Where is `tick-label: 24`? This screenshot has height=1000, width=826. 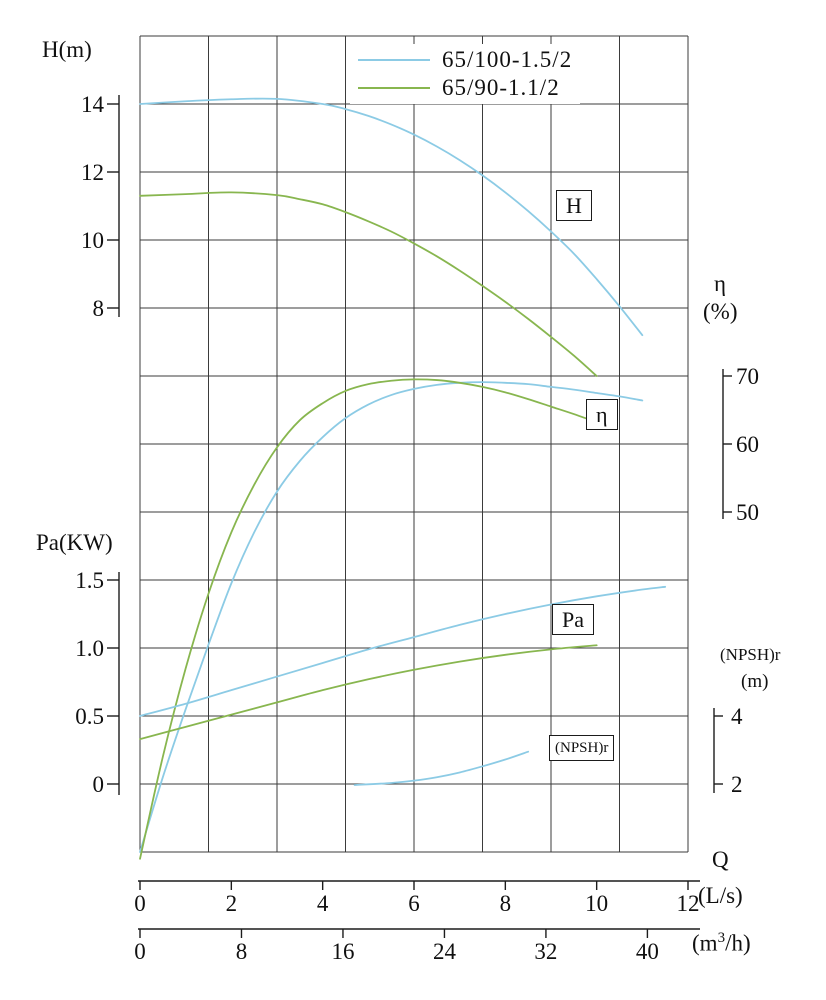 tick-label: 24 is located at coordinates (445, 951).